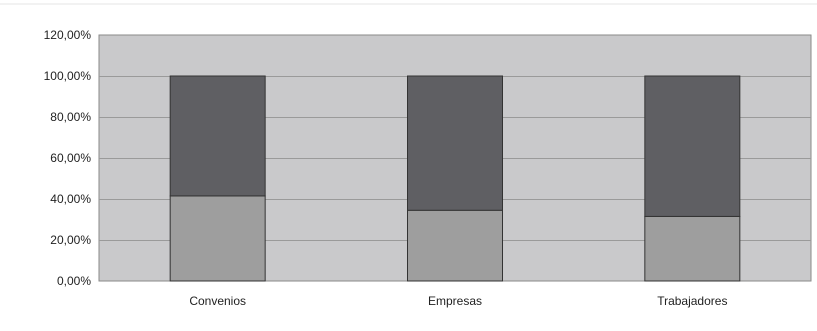 Image resolution: width=817 pixels, height=331 pixels. I want to click on x-axis-category-labels: Convenios Empresas Trabajadores, so click(458, 301).